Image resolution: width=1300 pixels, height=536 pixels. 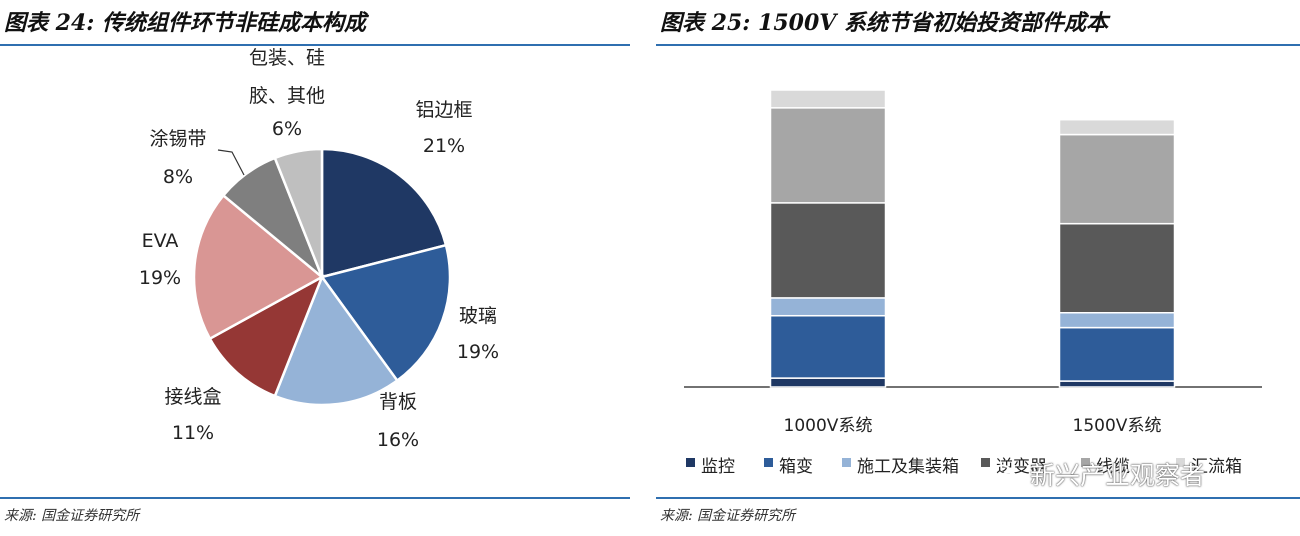 What do you see at coordinates (1117, 426) in the screenshot?
I see `x-tick-label: 1500V系统` at bounding box center [1117, 426].